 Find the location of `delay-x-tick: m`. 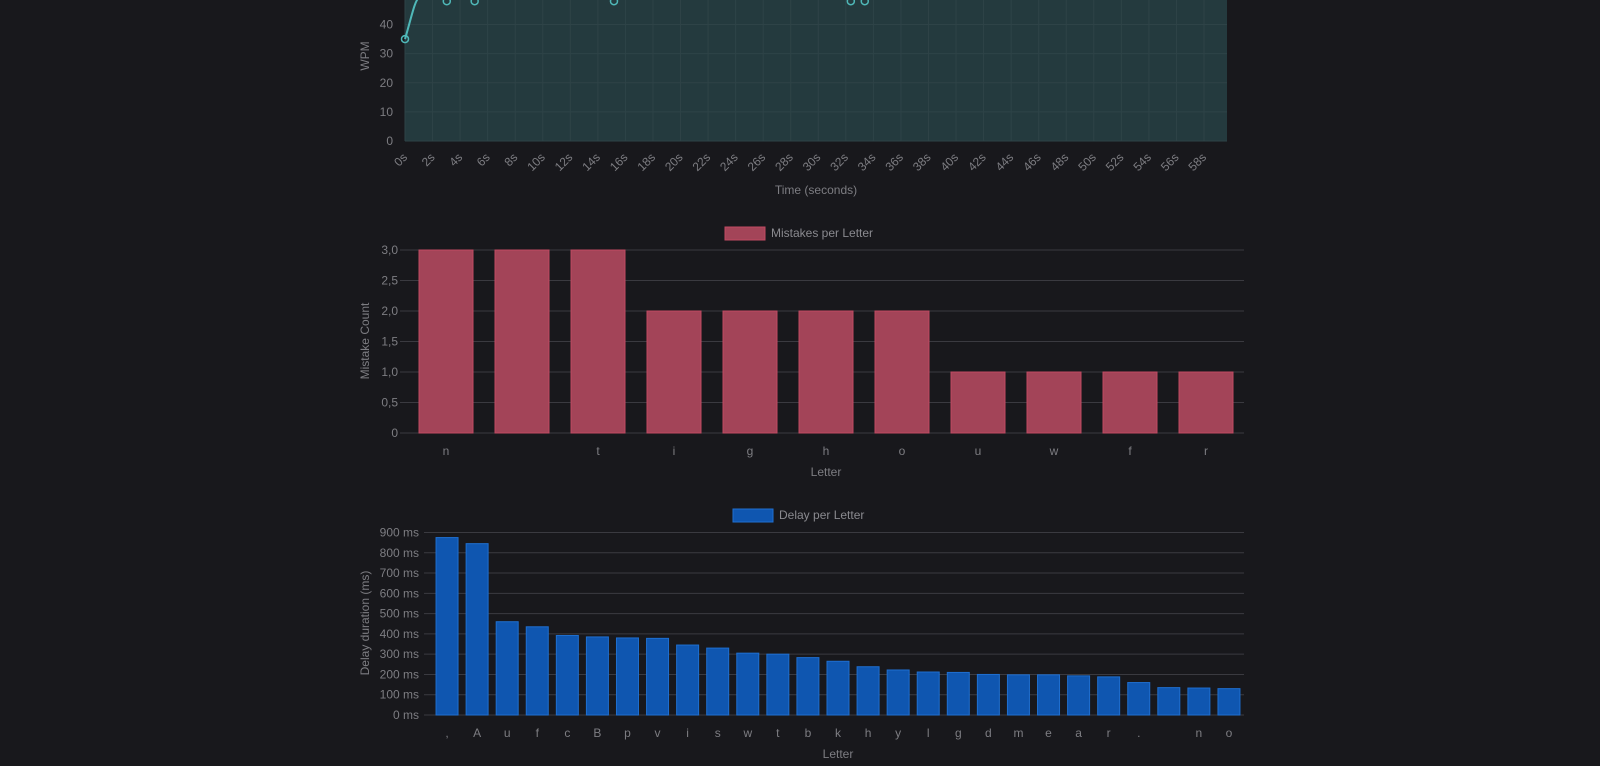

delay-x-tick: m is located at coordinates (1018, 733).